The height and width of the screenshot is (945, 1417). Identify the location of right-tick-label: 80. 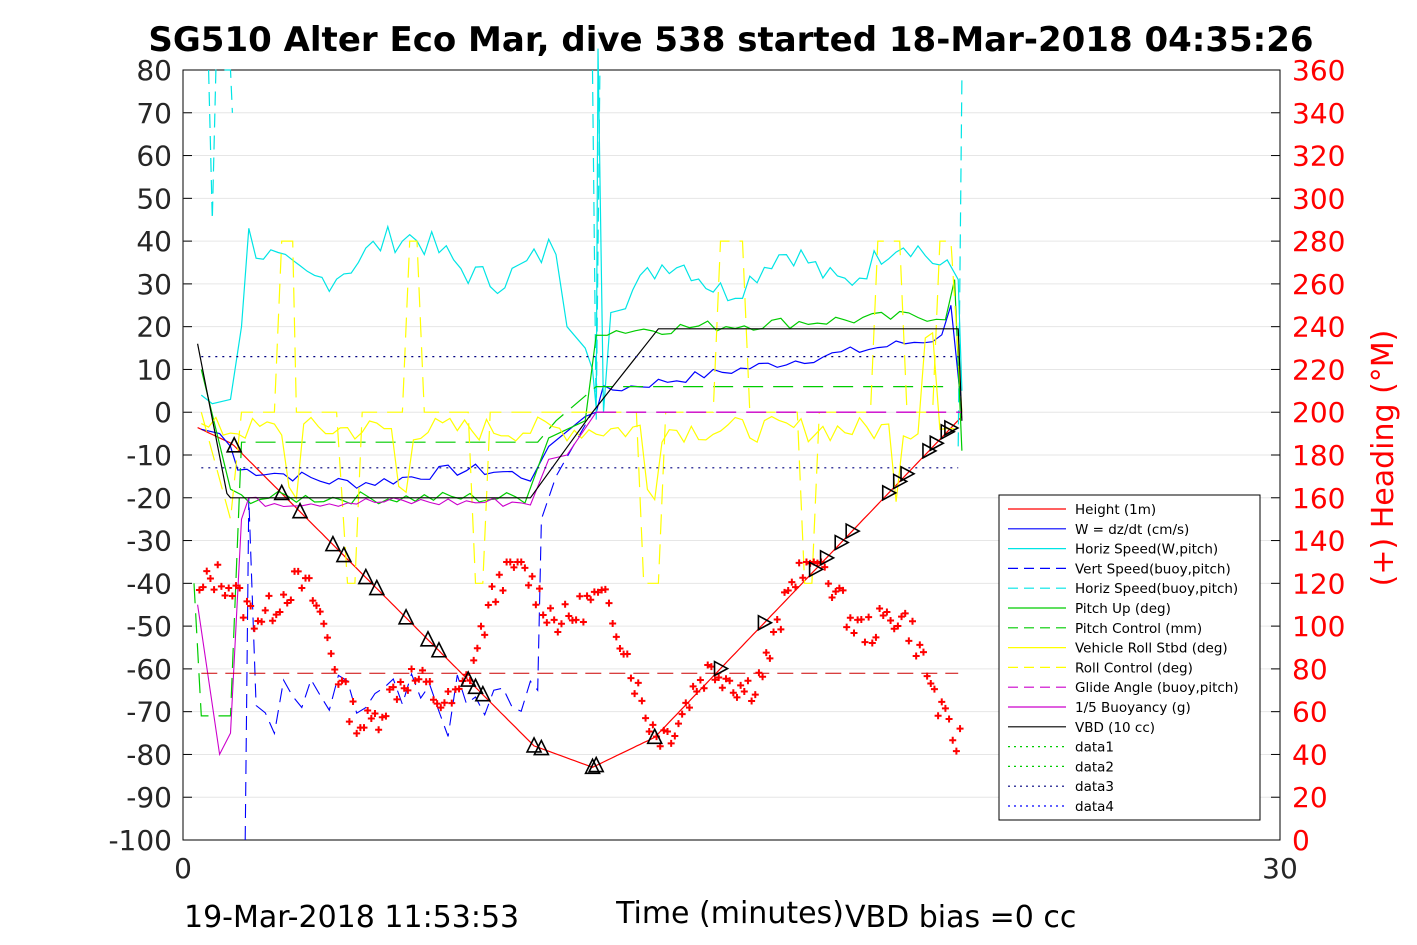
(1310, 669).